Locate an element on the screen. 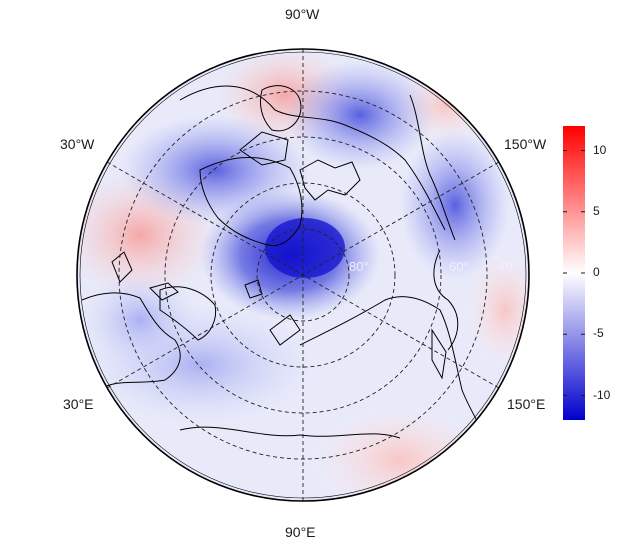  colorbar-tick-label: 0 is located at coordinates (596, 272).